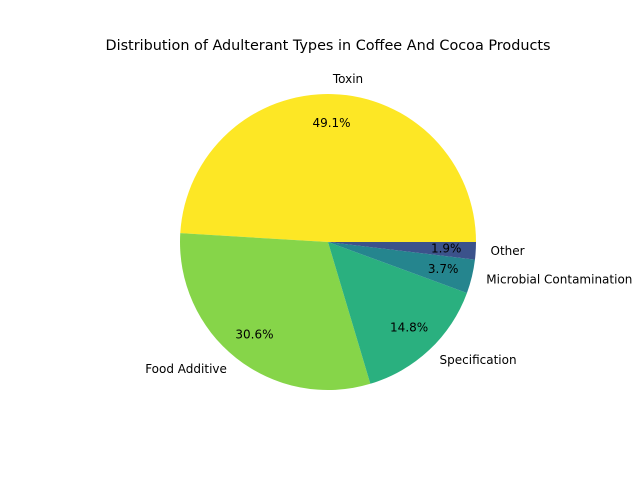 The height and width of the screenshot is (480, 640). What do you see at coordinates (254, 334) in the screenshot?
I see `slice-percent-food-additive: 30.6%` at bounding box center [254, 334].